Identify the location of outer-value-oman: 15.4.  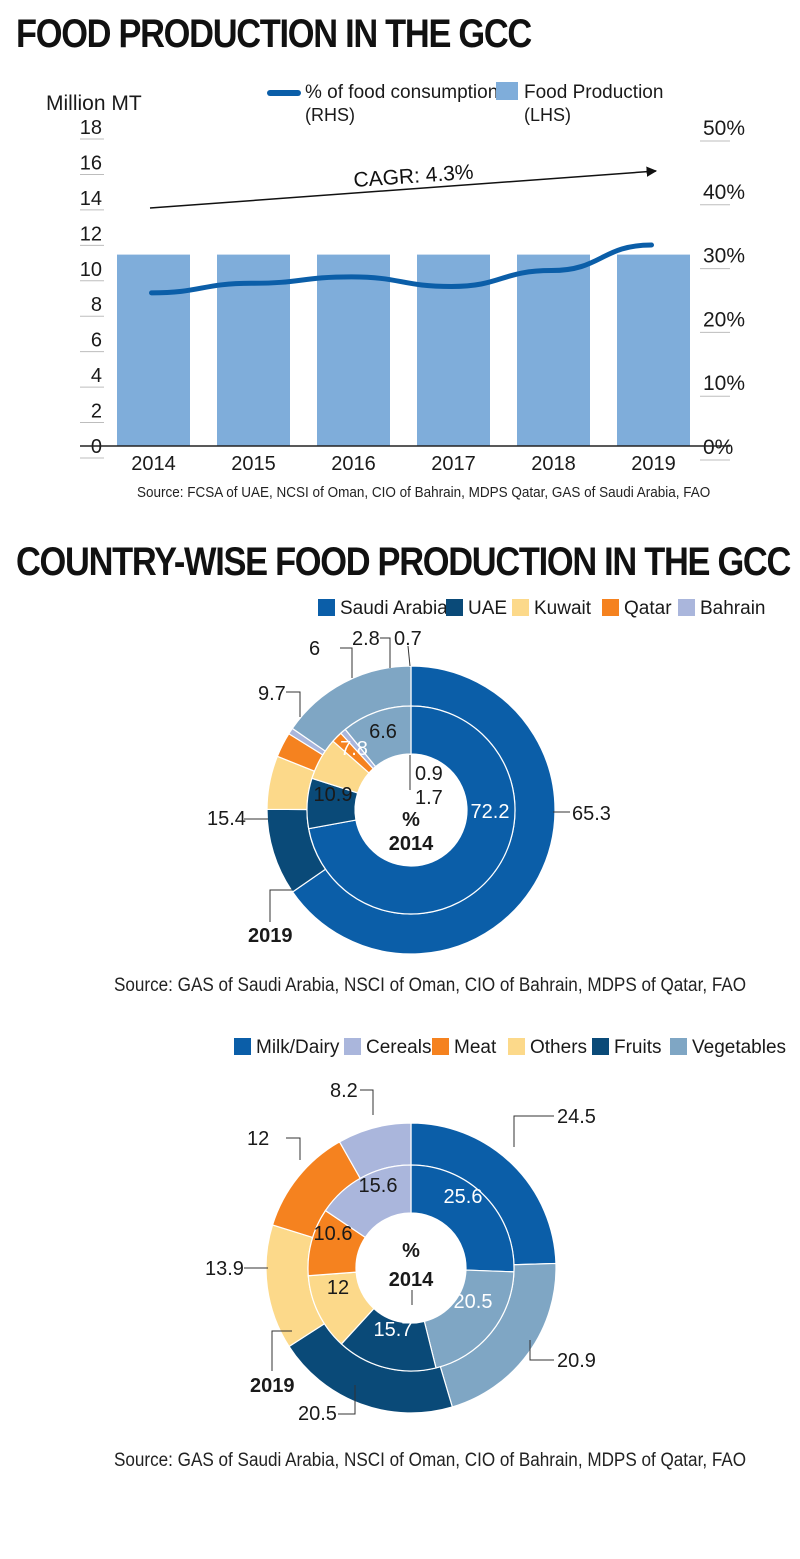
(226, 819).